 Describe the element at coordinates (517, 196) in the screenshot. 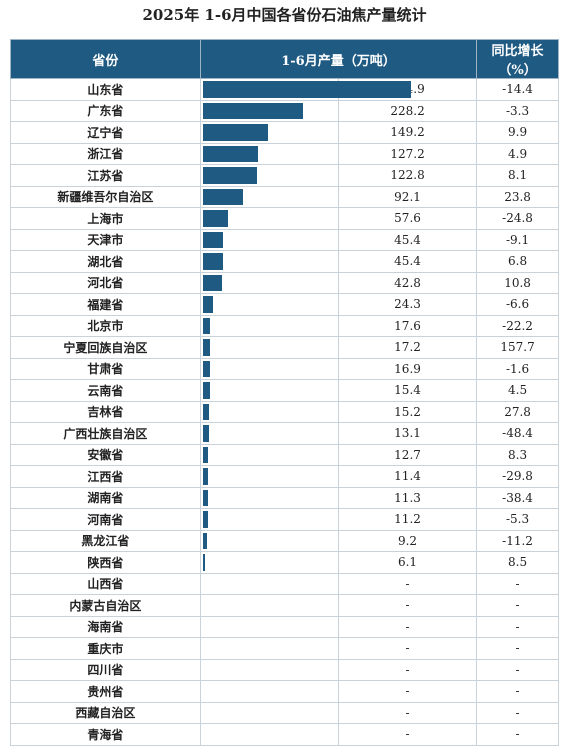

I see `yoy-value: 23.8` at that location.